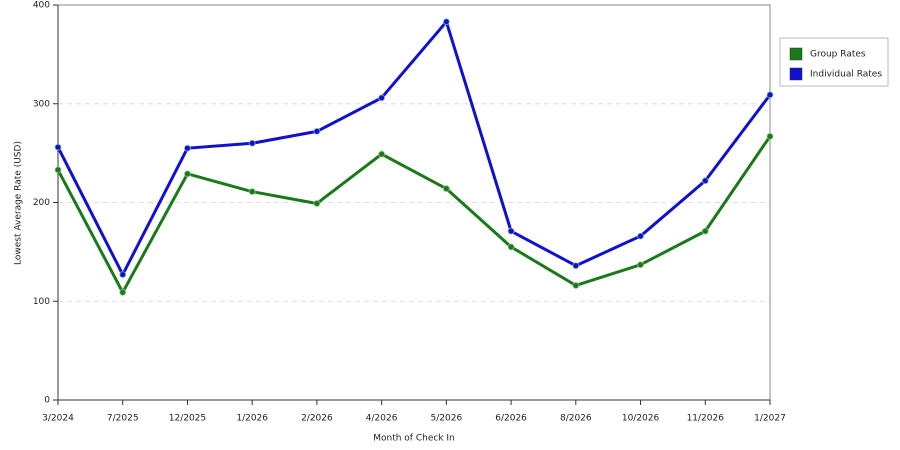 This screenshot has width=900, height=450. What do you see at coordinates (41, 6) in the screenshot?
I see `y-tick-label: 400` at bounding box center [41, 6].